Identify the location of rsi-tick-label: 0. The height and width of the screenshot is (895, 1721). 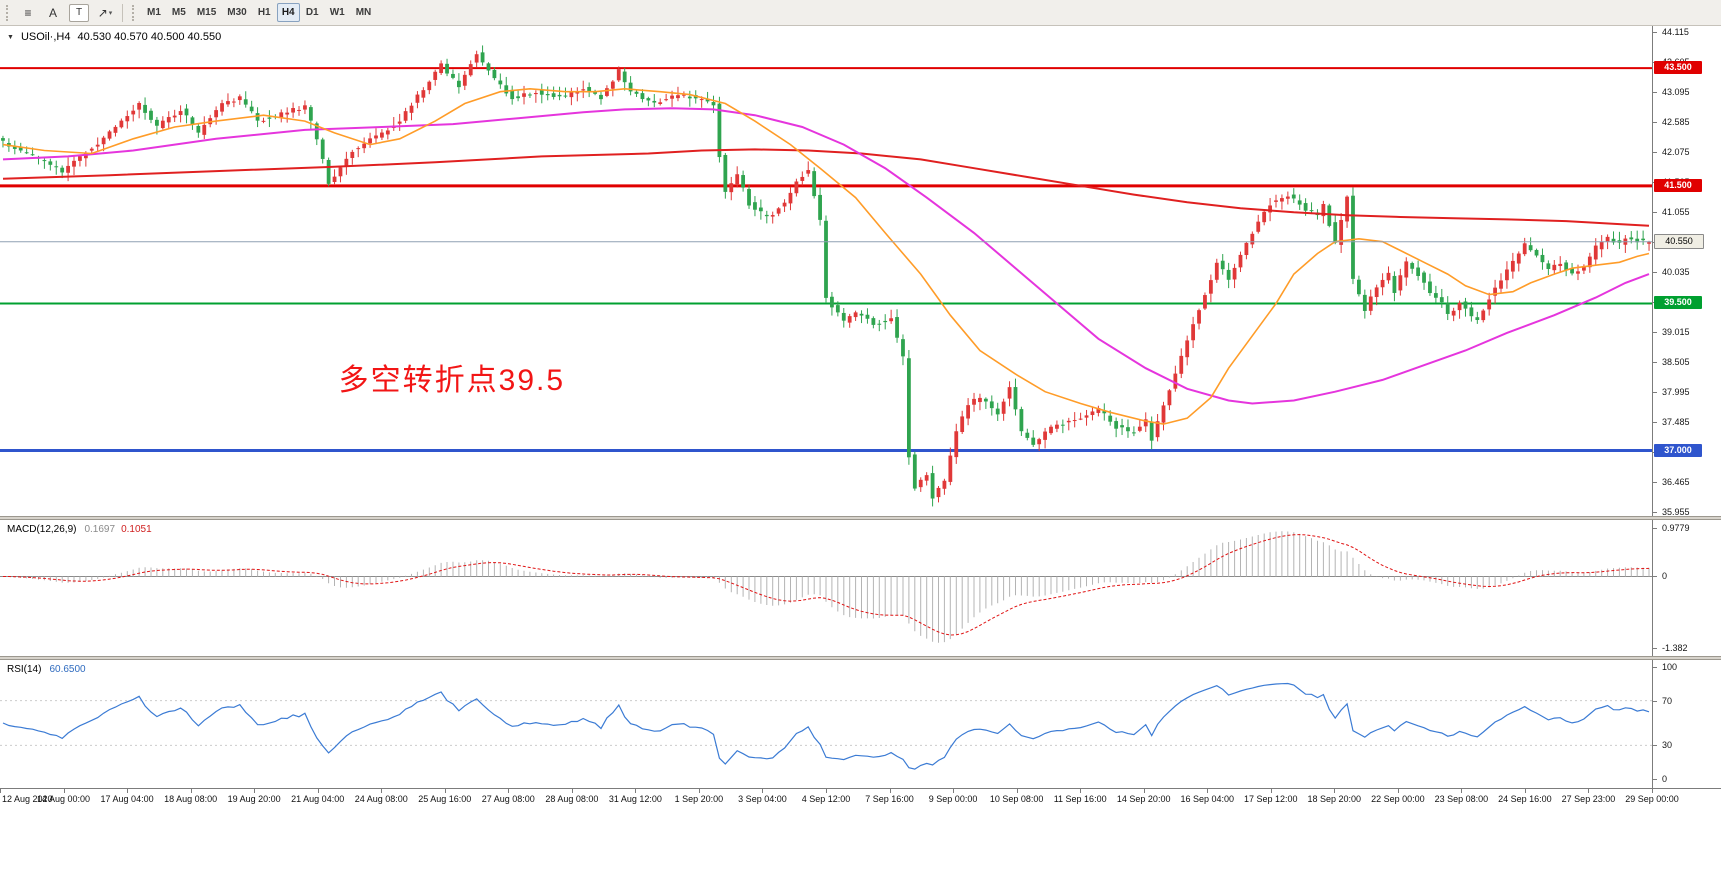
(1665, 779).